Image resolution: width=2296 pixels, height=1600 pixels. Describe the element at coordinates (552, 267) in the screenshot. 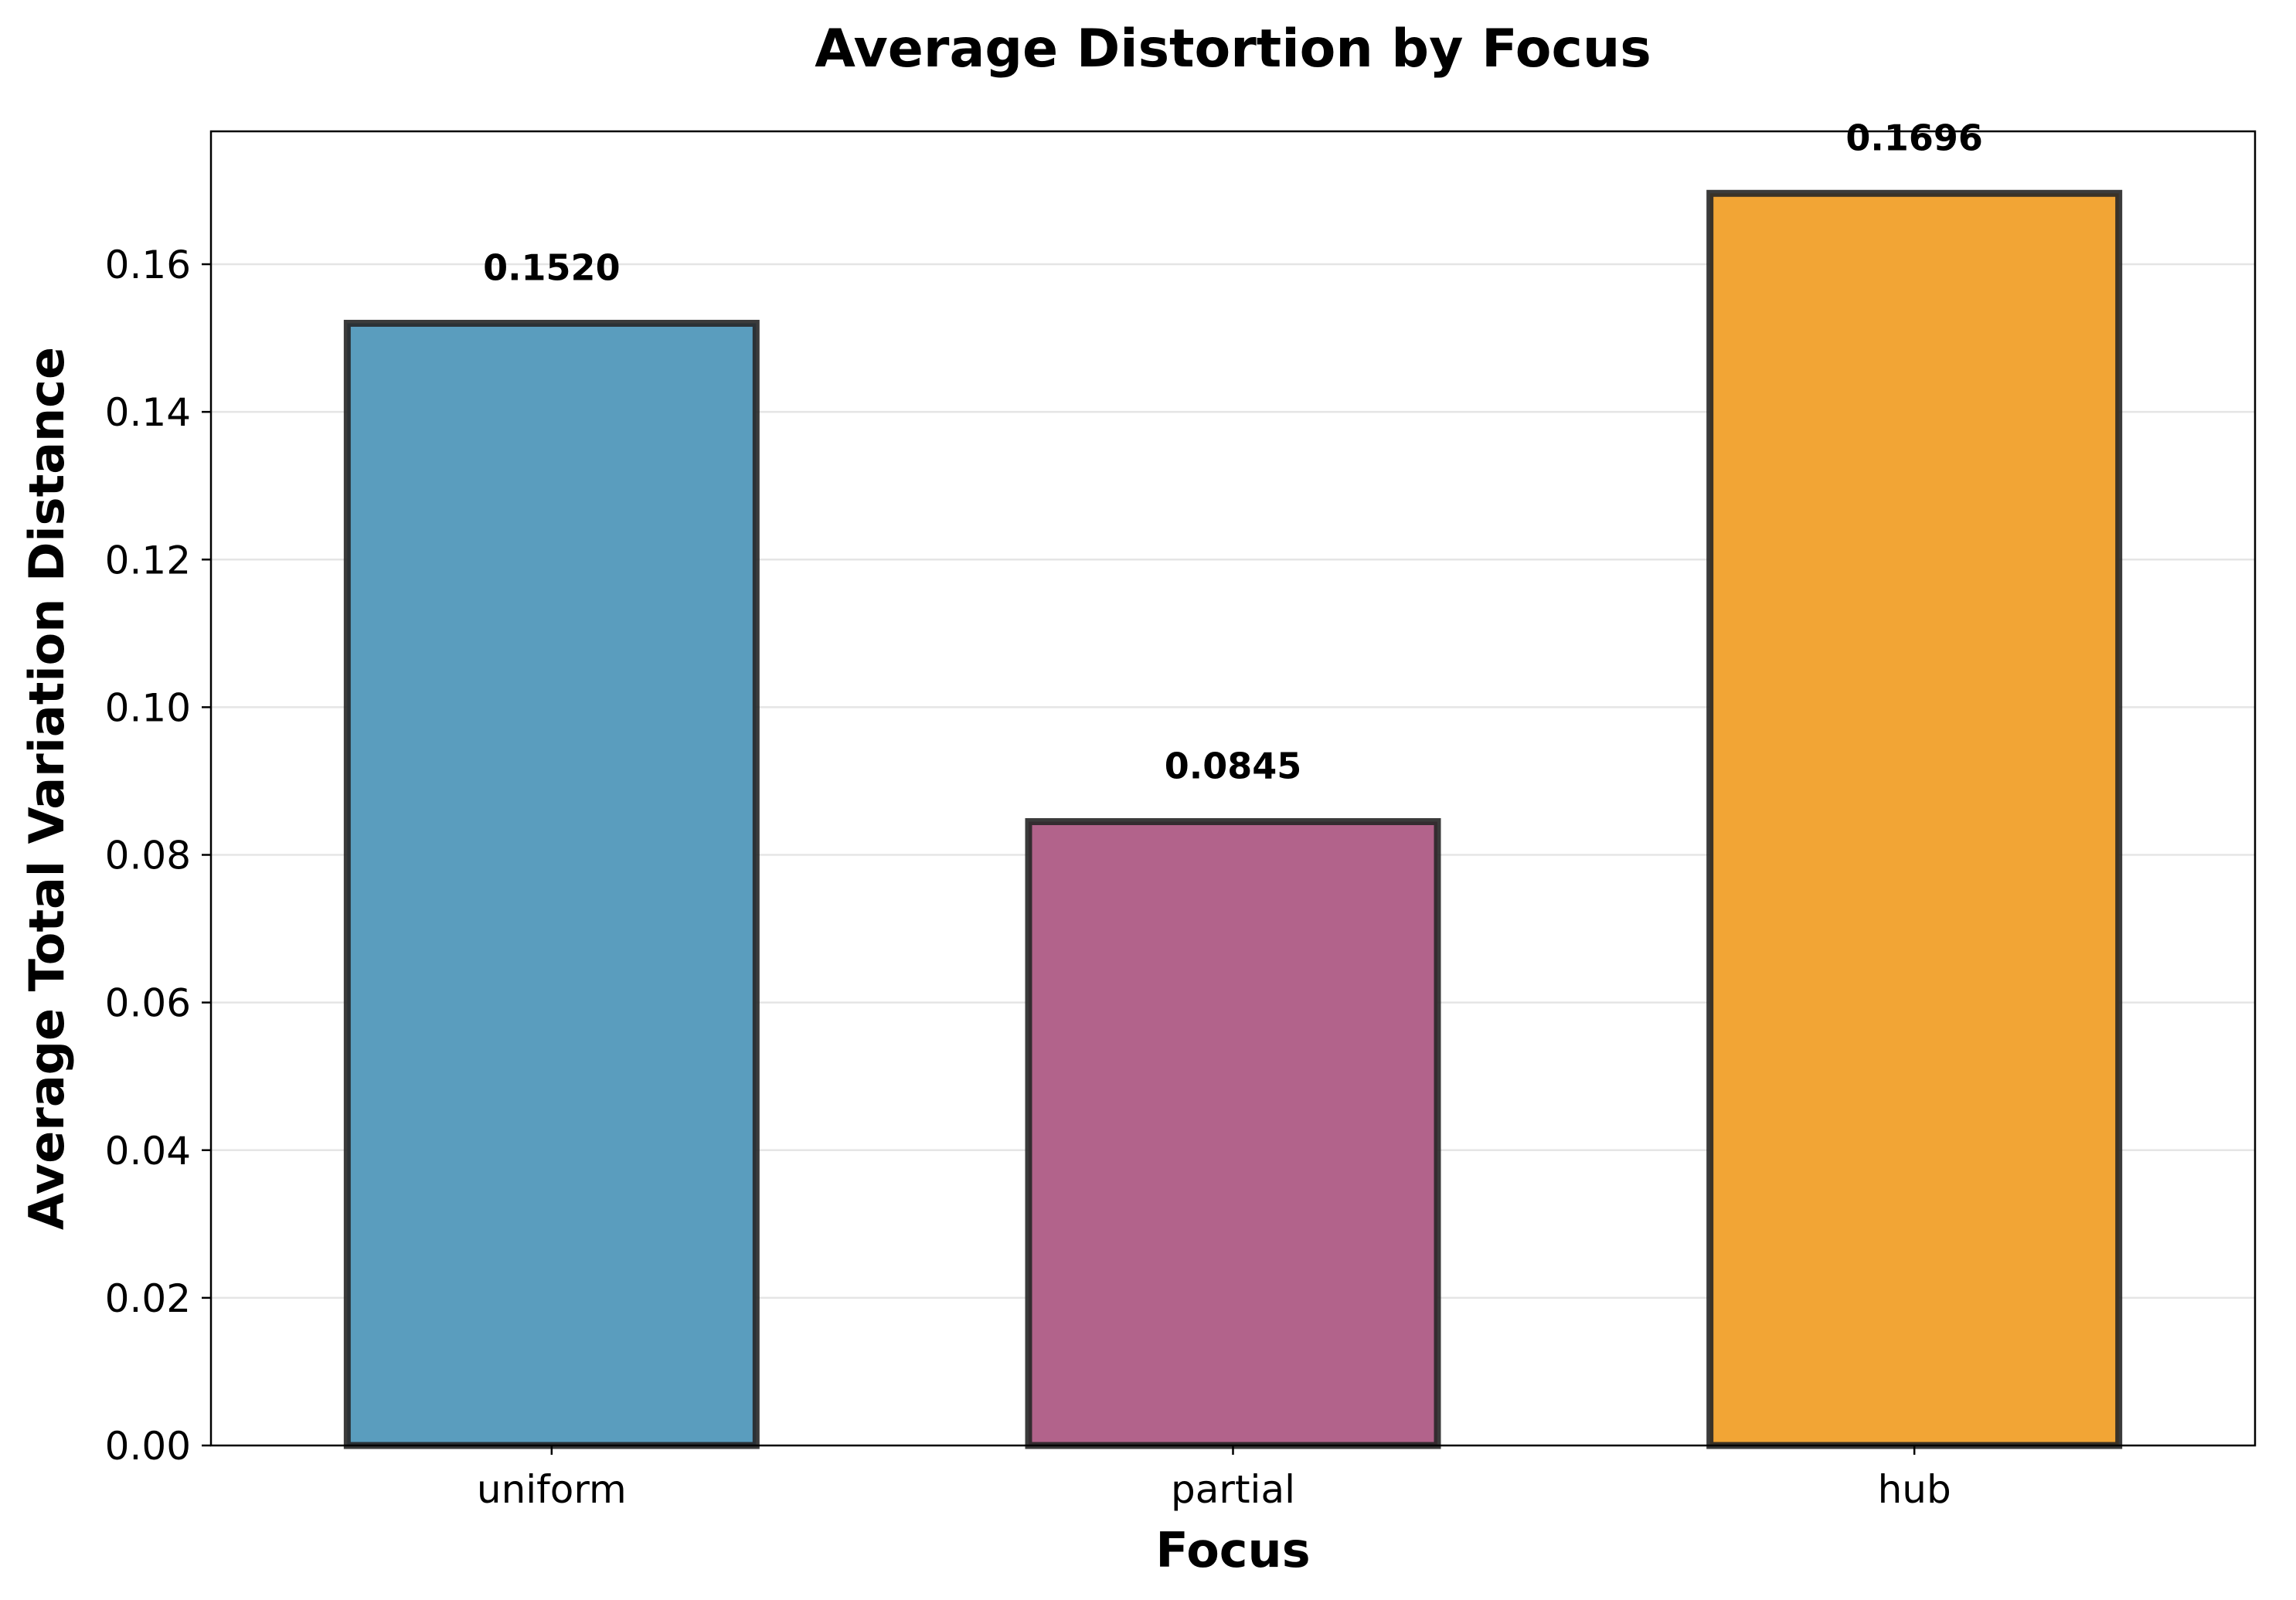

I see `data-label-uniform: 0.1520` at that location.